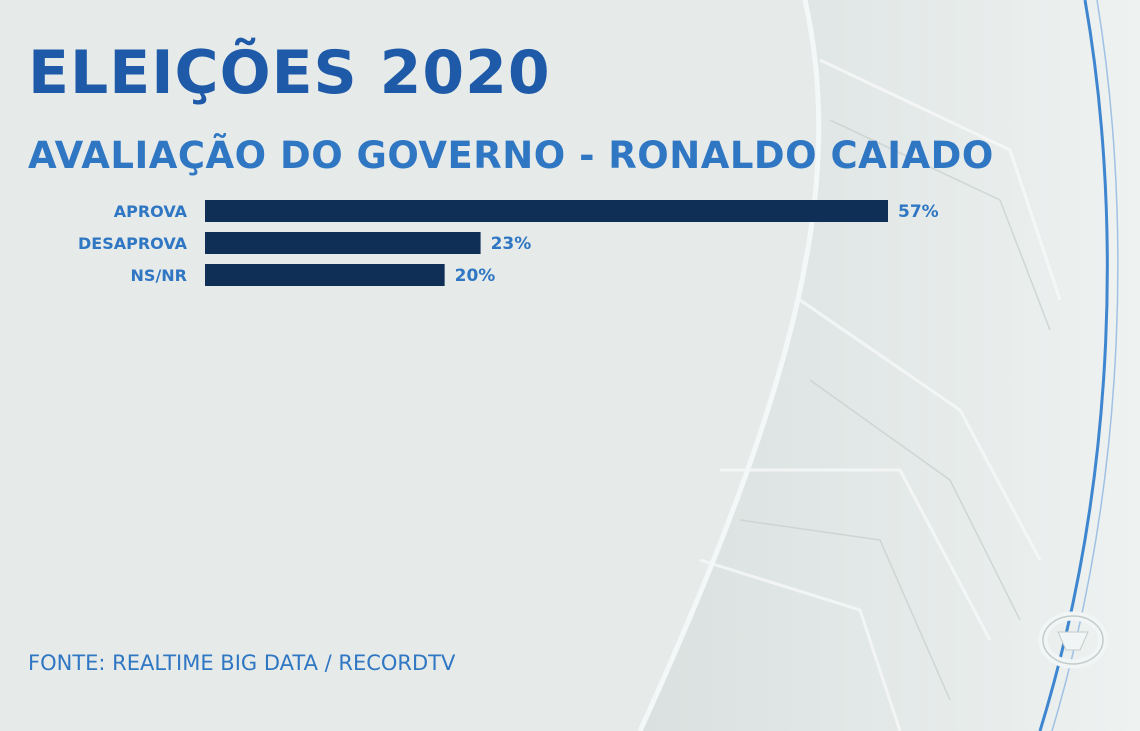  I want to click on bar-chart: APROVA 57% DESAPROVA 23% NS/NR 20%, so click(508, 243).